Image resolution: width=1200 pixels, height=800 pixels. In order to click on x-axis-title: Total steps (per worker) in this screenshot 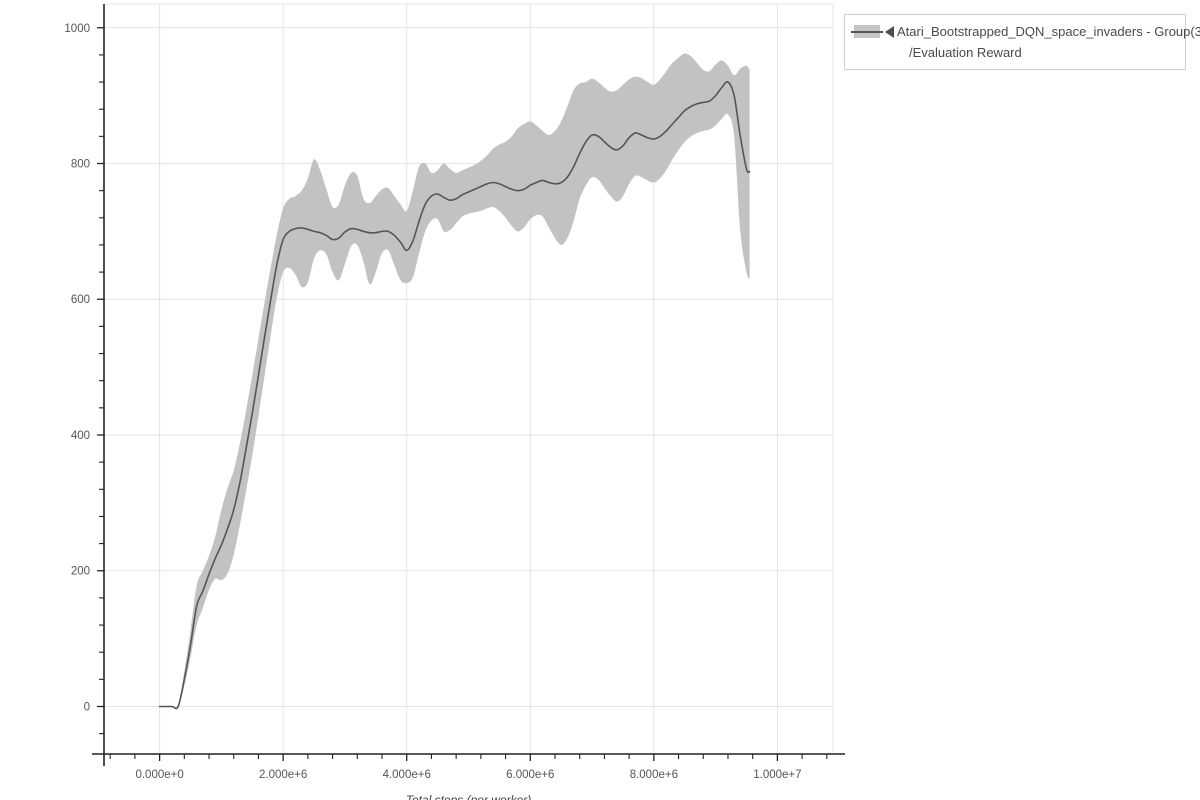, I will do `click(469, 796)`.